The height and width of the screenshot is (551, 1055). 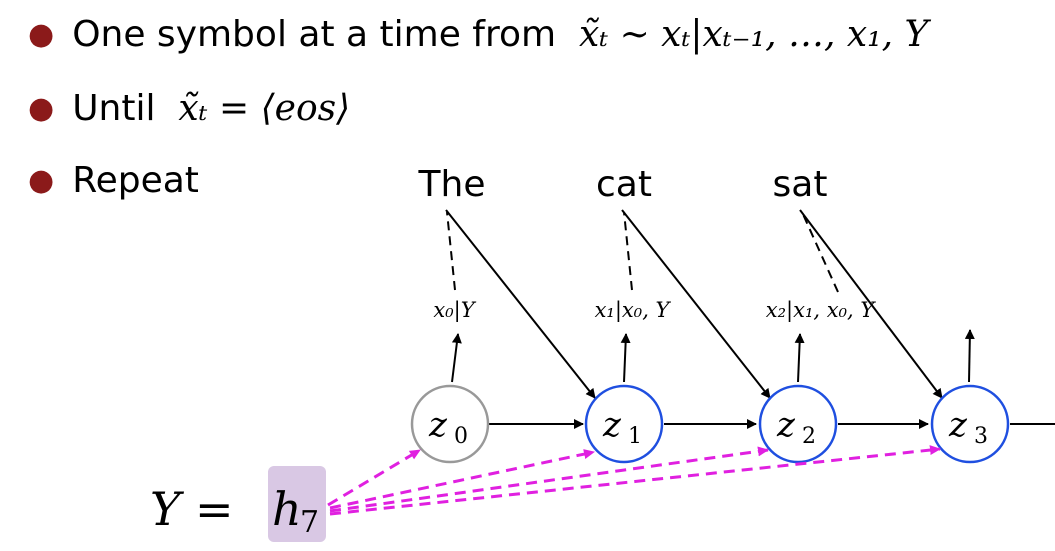 What do you see at coordinates (821, 310) in the screenshot?
I see `conditional-2: x₂|x₁, x₀, Y` at bounding box center [821, 310].